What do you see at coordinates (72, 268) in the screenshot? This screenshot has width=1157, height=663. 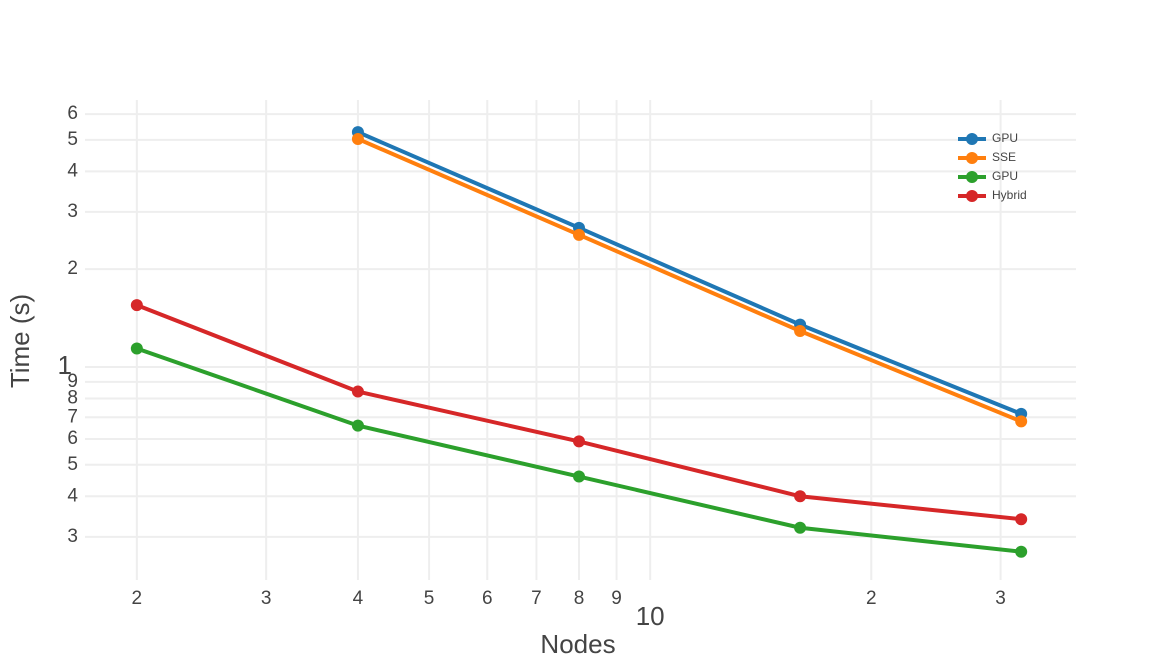 I see `y-tick-label: 2` at bounding box center [72, 268].